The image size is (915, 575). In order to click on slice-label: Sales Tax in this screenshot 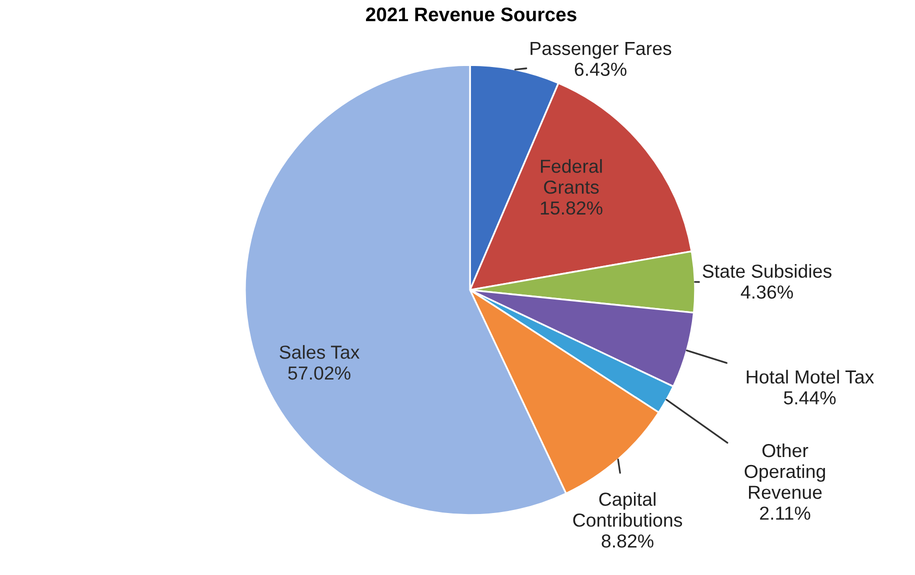, I will do `click(320, 352)`.